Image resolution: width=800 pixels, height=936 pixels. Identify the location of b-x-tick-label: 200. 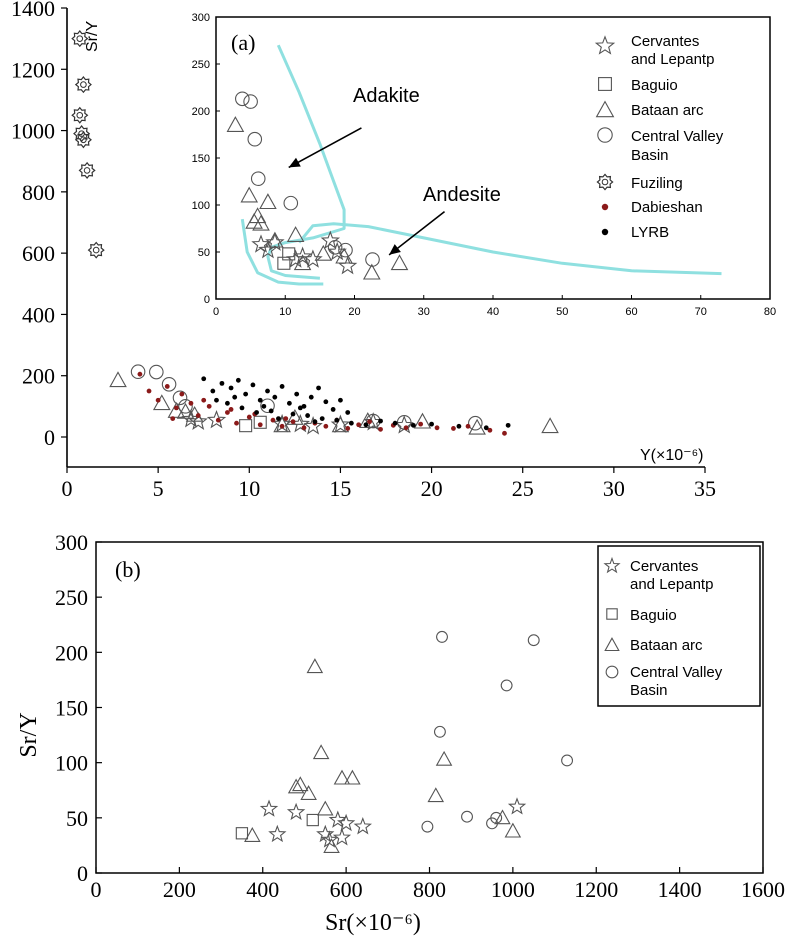
(179, 889).